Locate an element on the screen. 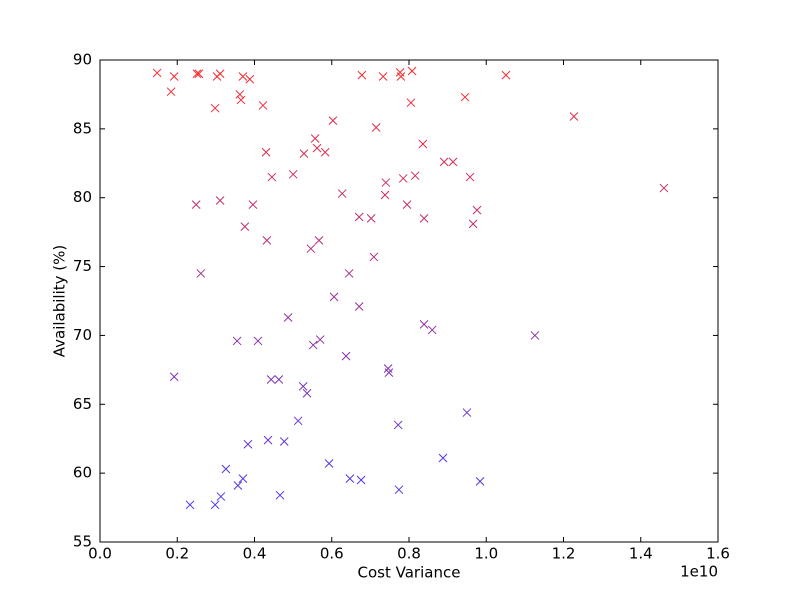 The height and width of the screenshot is (607, 800). x-offset-label: 1e10 is located at coordinates (699, 572).